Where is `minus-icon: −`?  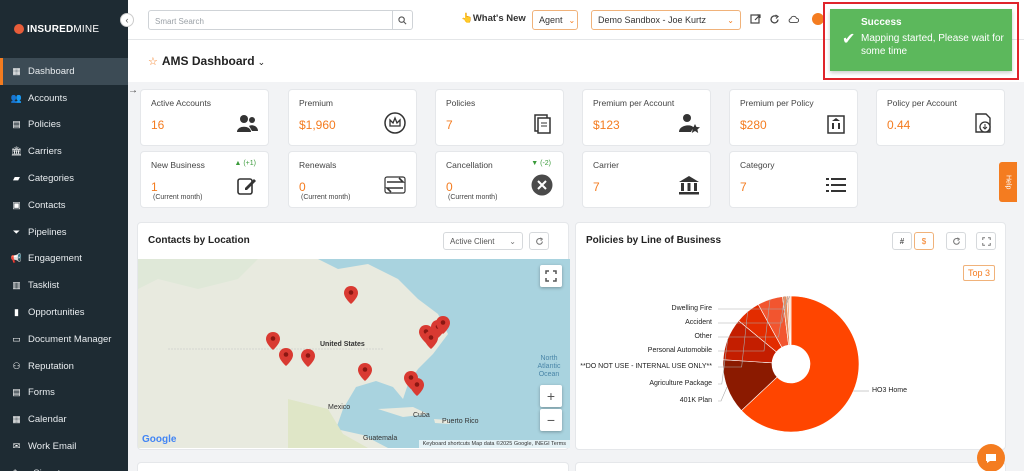 minus-icon: − is located at coordinates (551, 420).